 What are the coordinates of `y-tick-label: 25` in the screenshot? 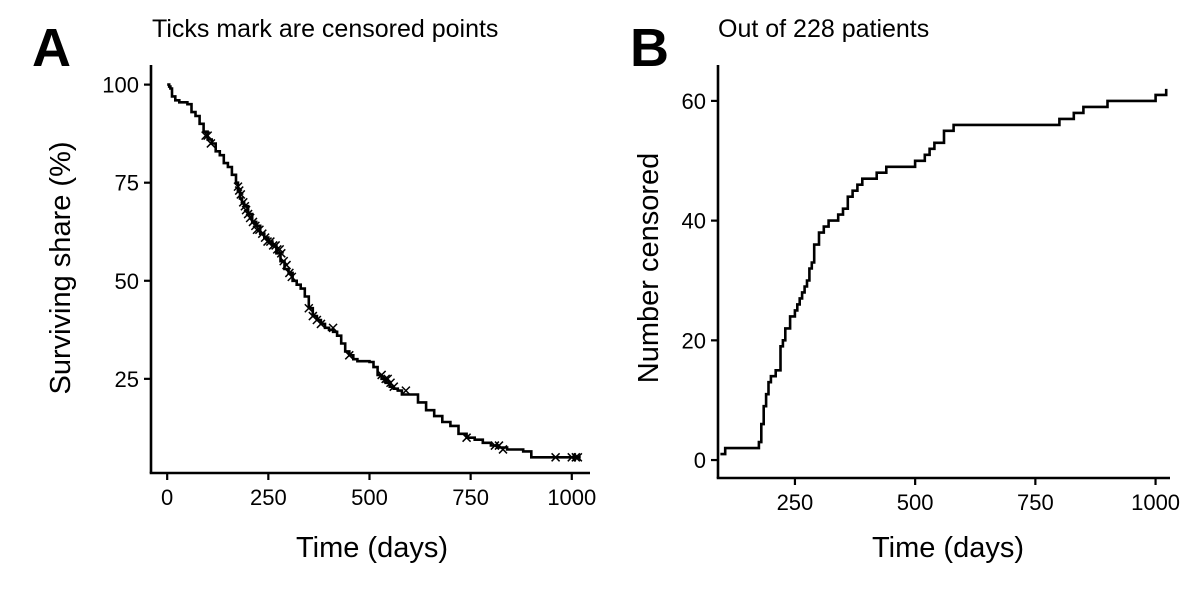 It's located at (127, 379).